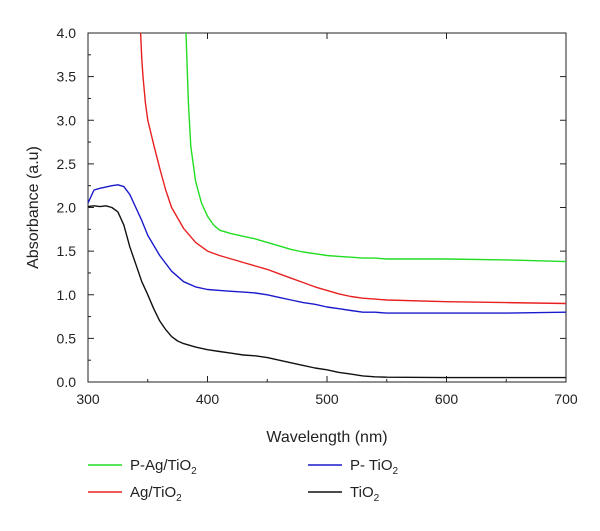 This screenshot has width=600, height=531. What do you see at coordinates (33, 207) in the screenshot?
I see `y-axis-title: Absorbance (a.u)` at bounding box center [33, 207].